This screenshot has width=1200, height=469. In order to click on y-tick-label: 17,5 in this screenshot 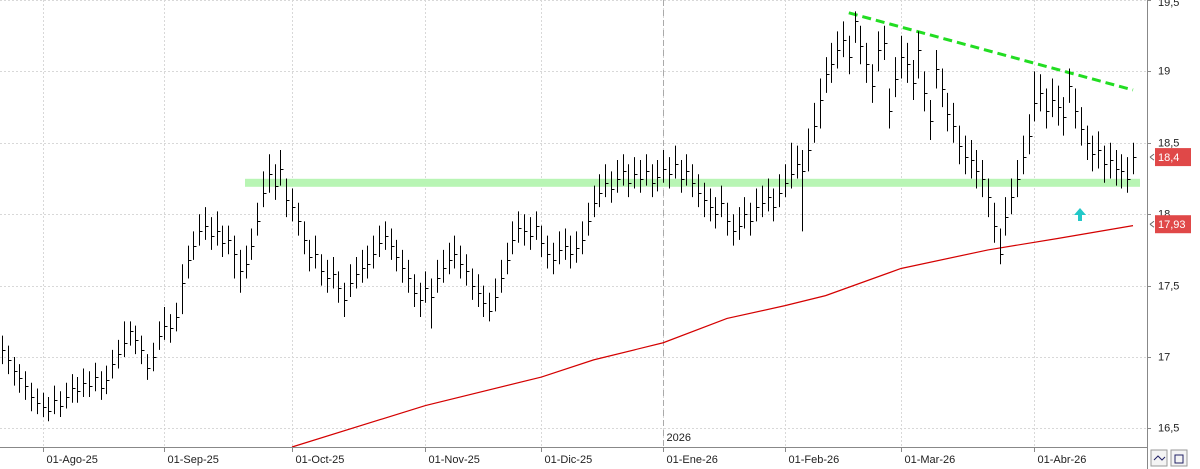, I will do `click(1168, 286)`.